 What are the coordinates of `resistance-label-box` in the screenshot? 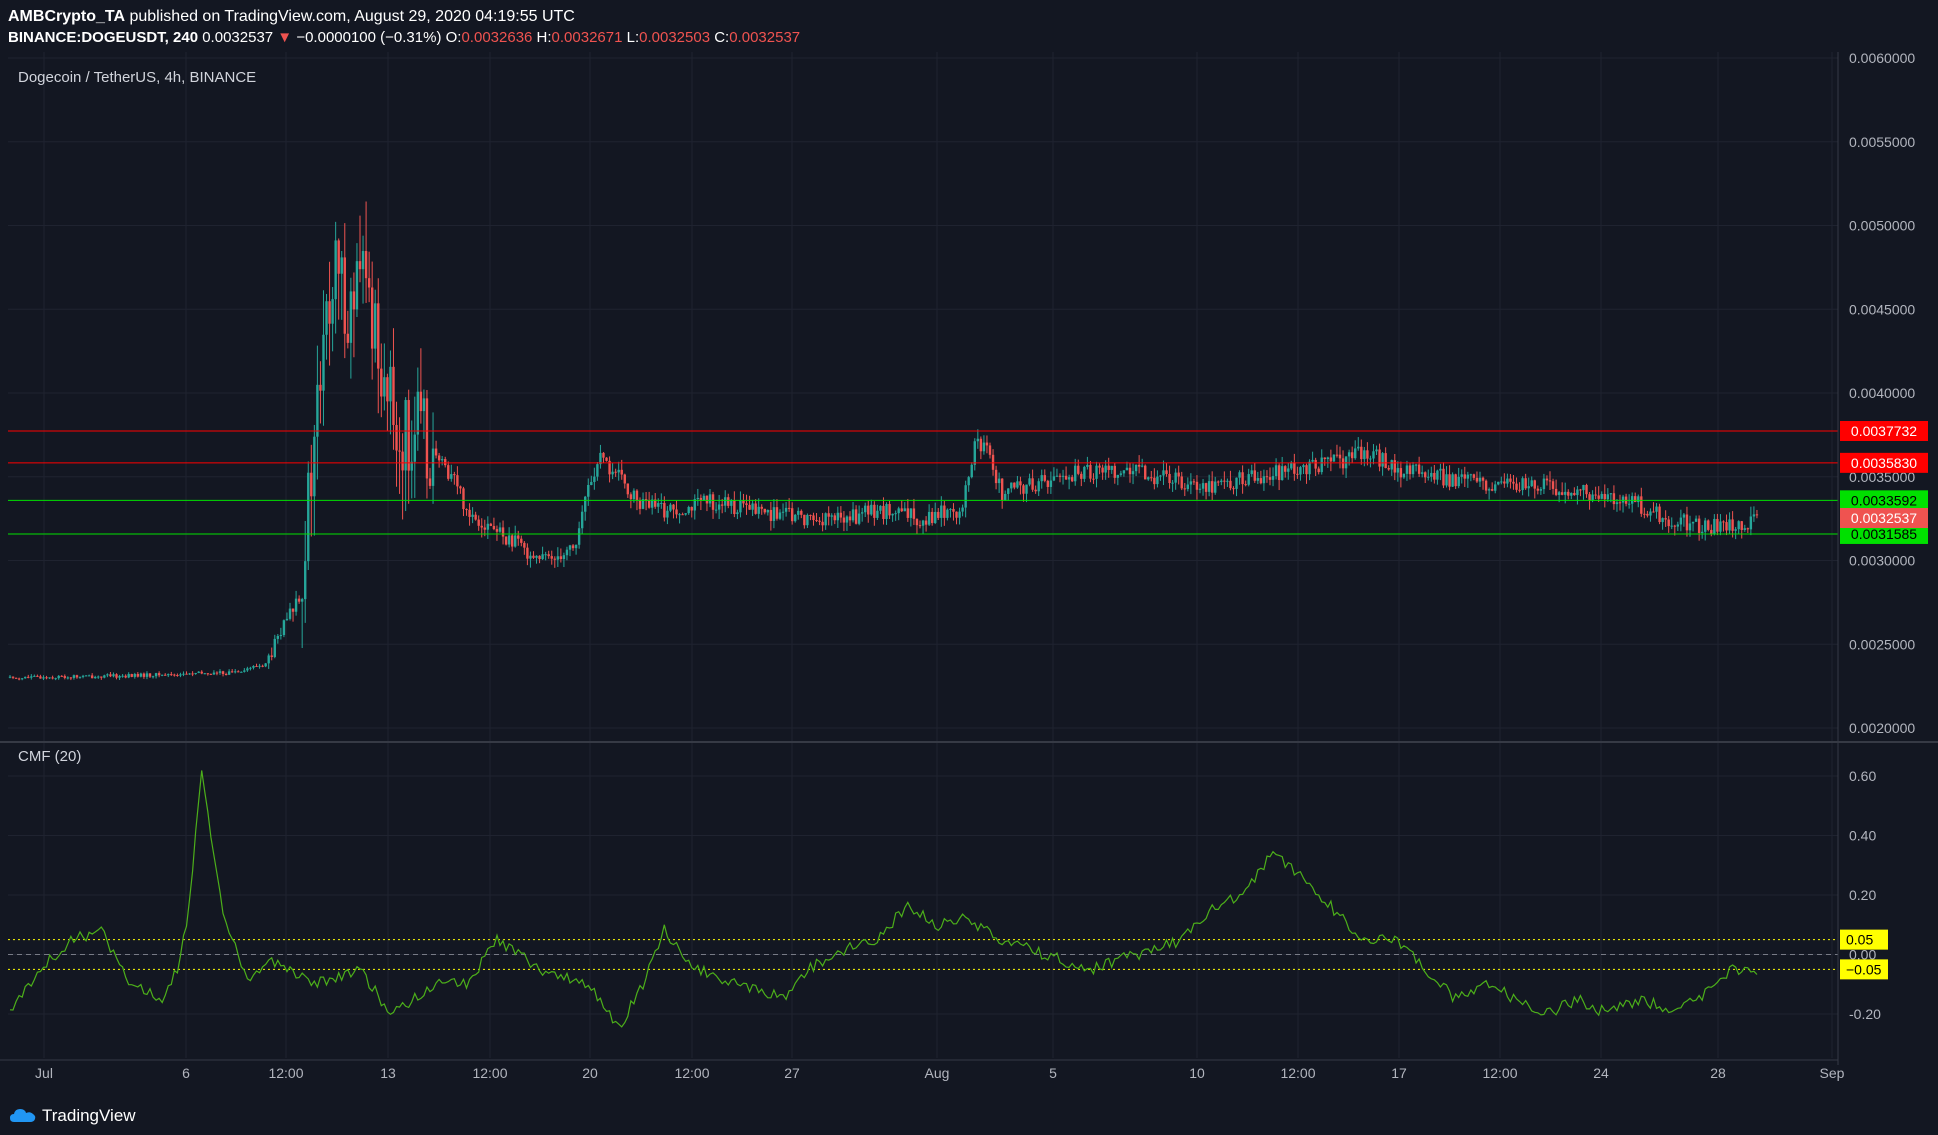 It's located at (1884, 462).